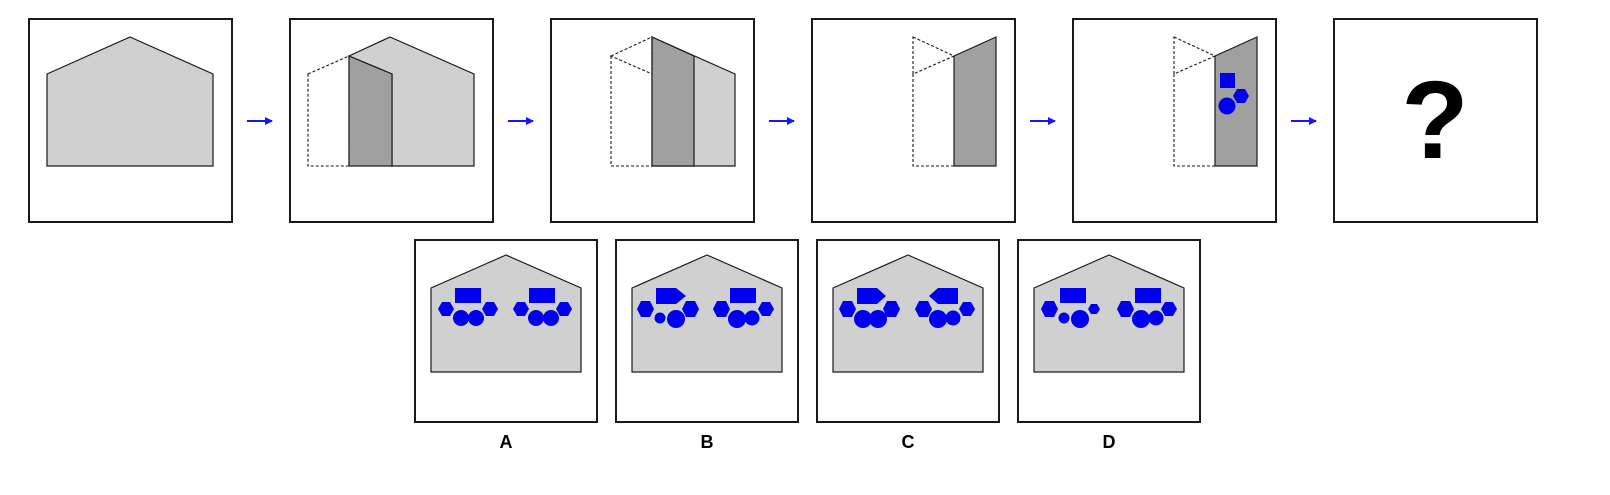  I want to click on option-c-label: C, so click(908, 442).